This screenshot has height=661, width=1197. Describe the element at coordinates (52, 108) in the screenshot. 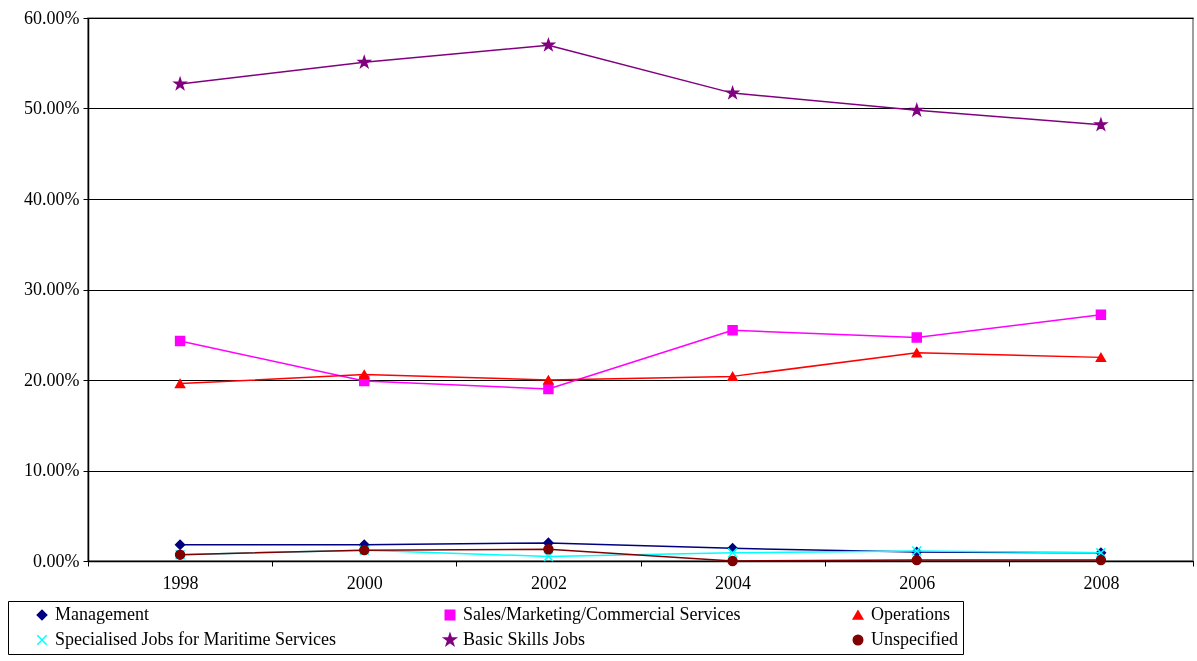

I see `y-tick-label: 50.00%` at that location.